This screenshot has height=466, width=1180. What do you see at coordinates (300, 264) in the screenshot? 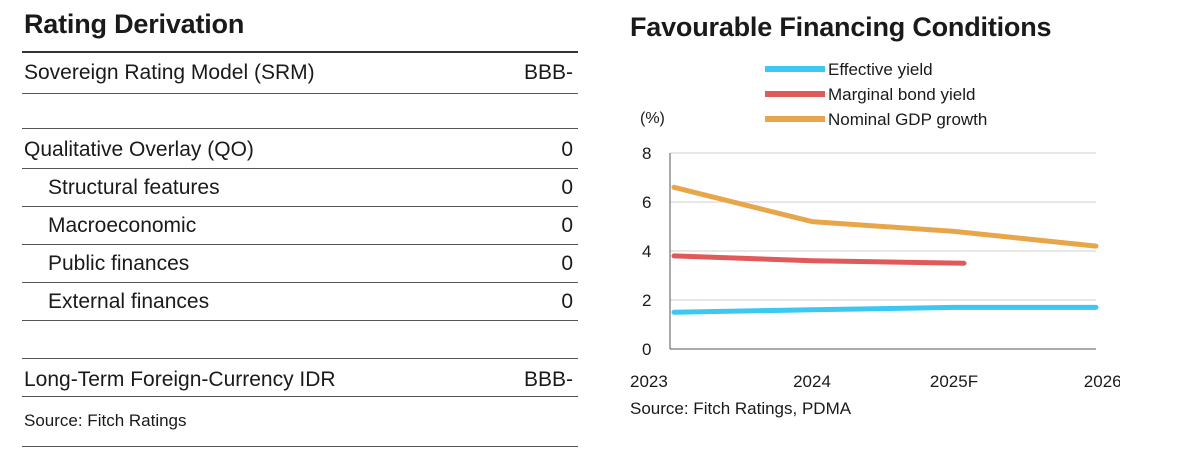
I see `public-row: Public finances 0` at bounding box center [300, 264].